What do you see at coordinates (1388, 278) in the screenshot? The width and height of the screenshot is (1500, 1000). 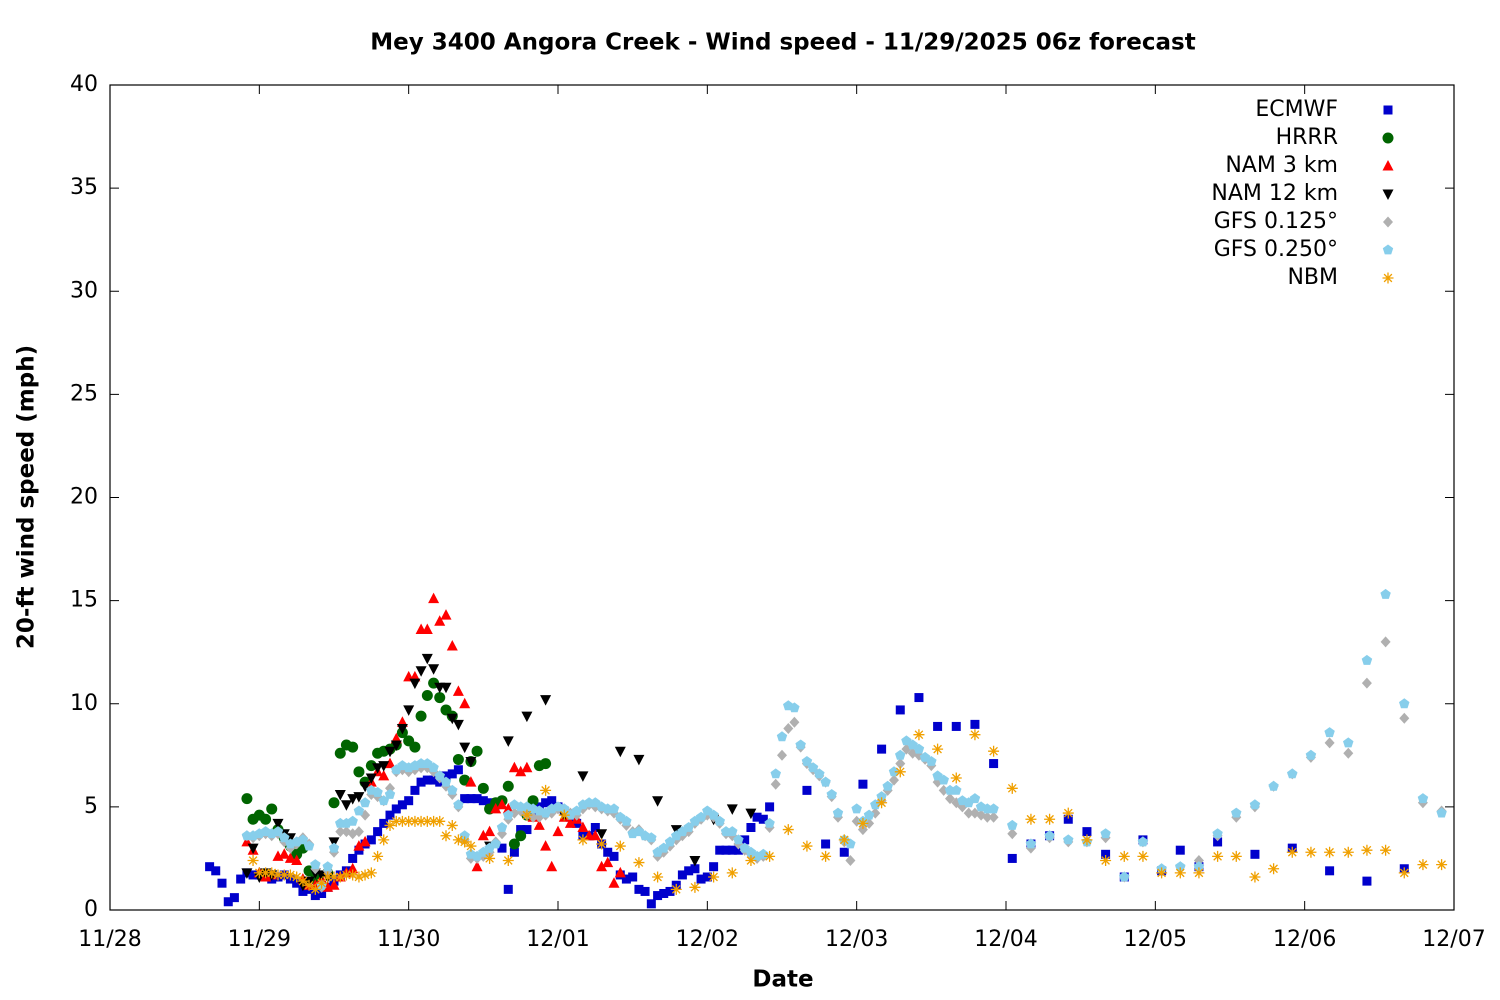 I see `legend-marker` at bounding box center [1388, 278].